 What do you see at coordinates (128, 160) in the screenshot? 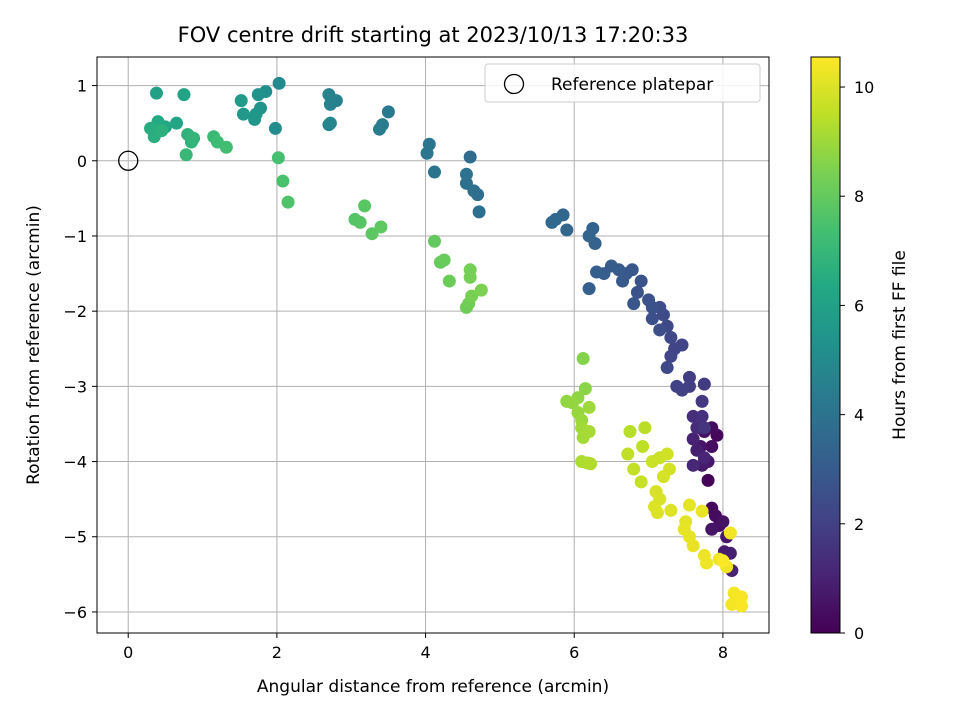
I see `reference-platepar-marker` at bounding box center [128, 160].